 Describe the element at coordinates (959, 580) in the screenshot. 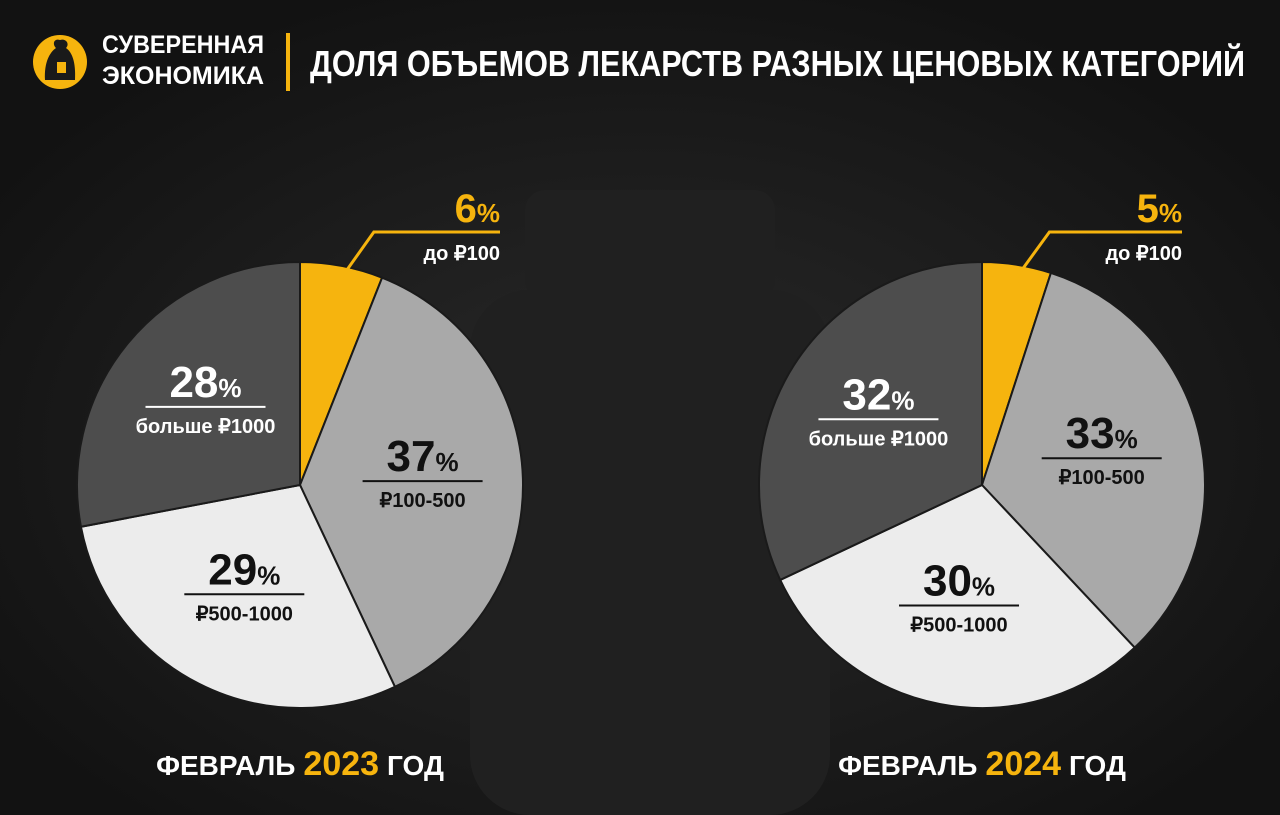

I see `value-label: 30%` at that location.